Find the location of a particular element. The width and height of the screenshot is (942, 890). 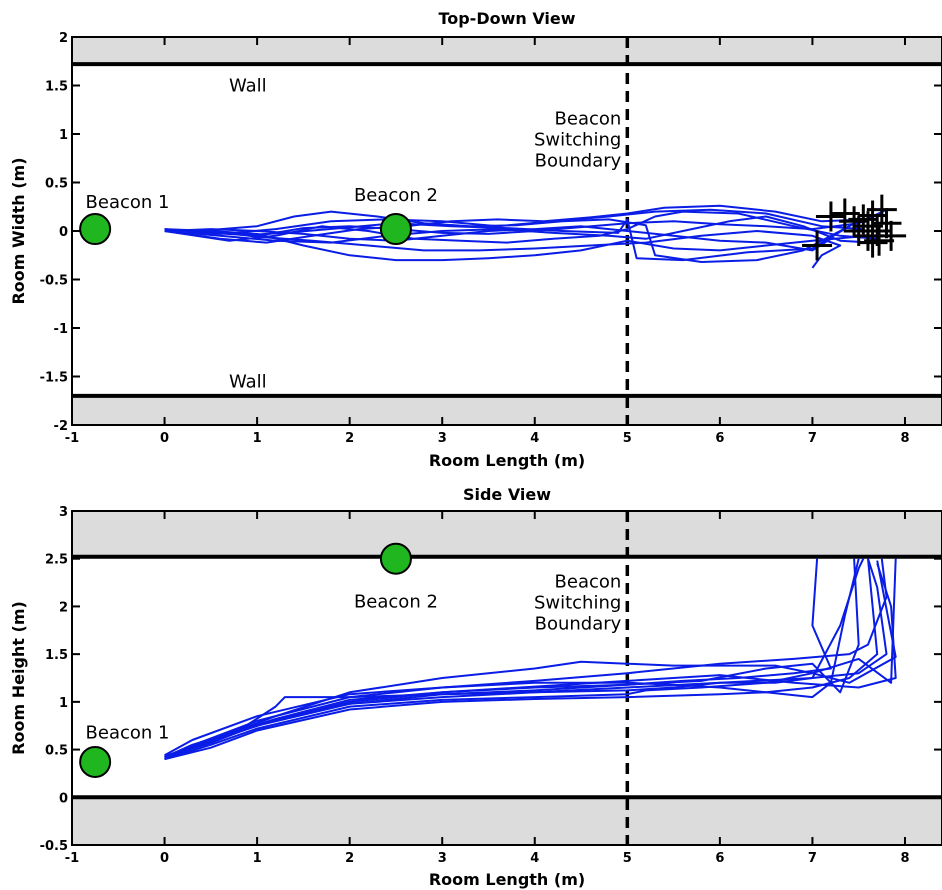

y-tick-label: 3 is located at coordinates (63, 512).